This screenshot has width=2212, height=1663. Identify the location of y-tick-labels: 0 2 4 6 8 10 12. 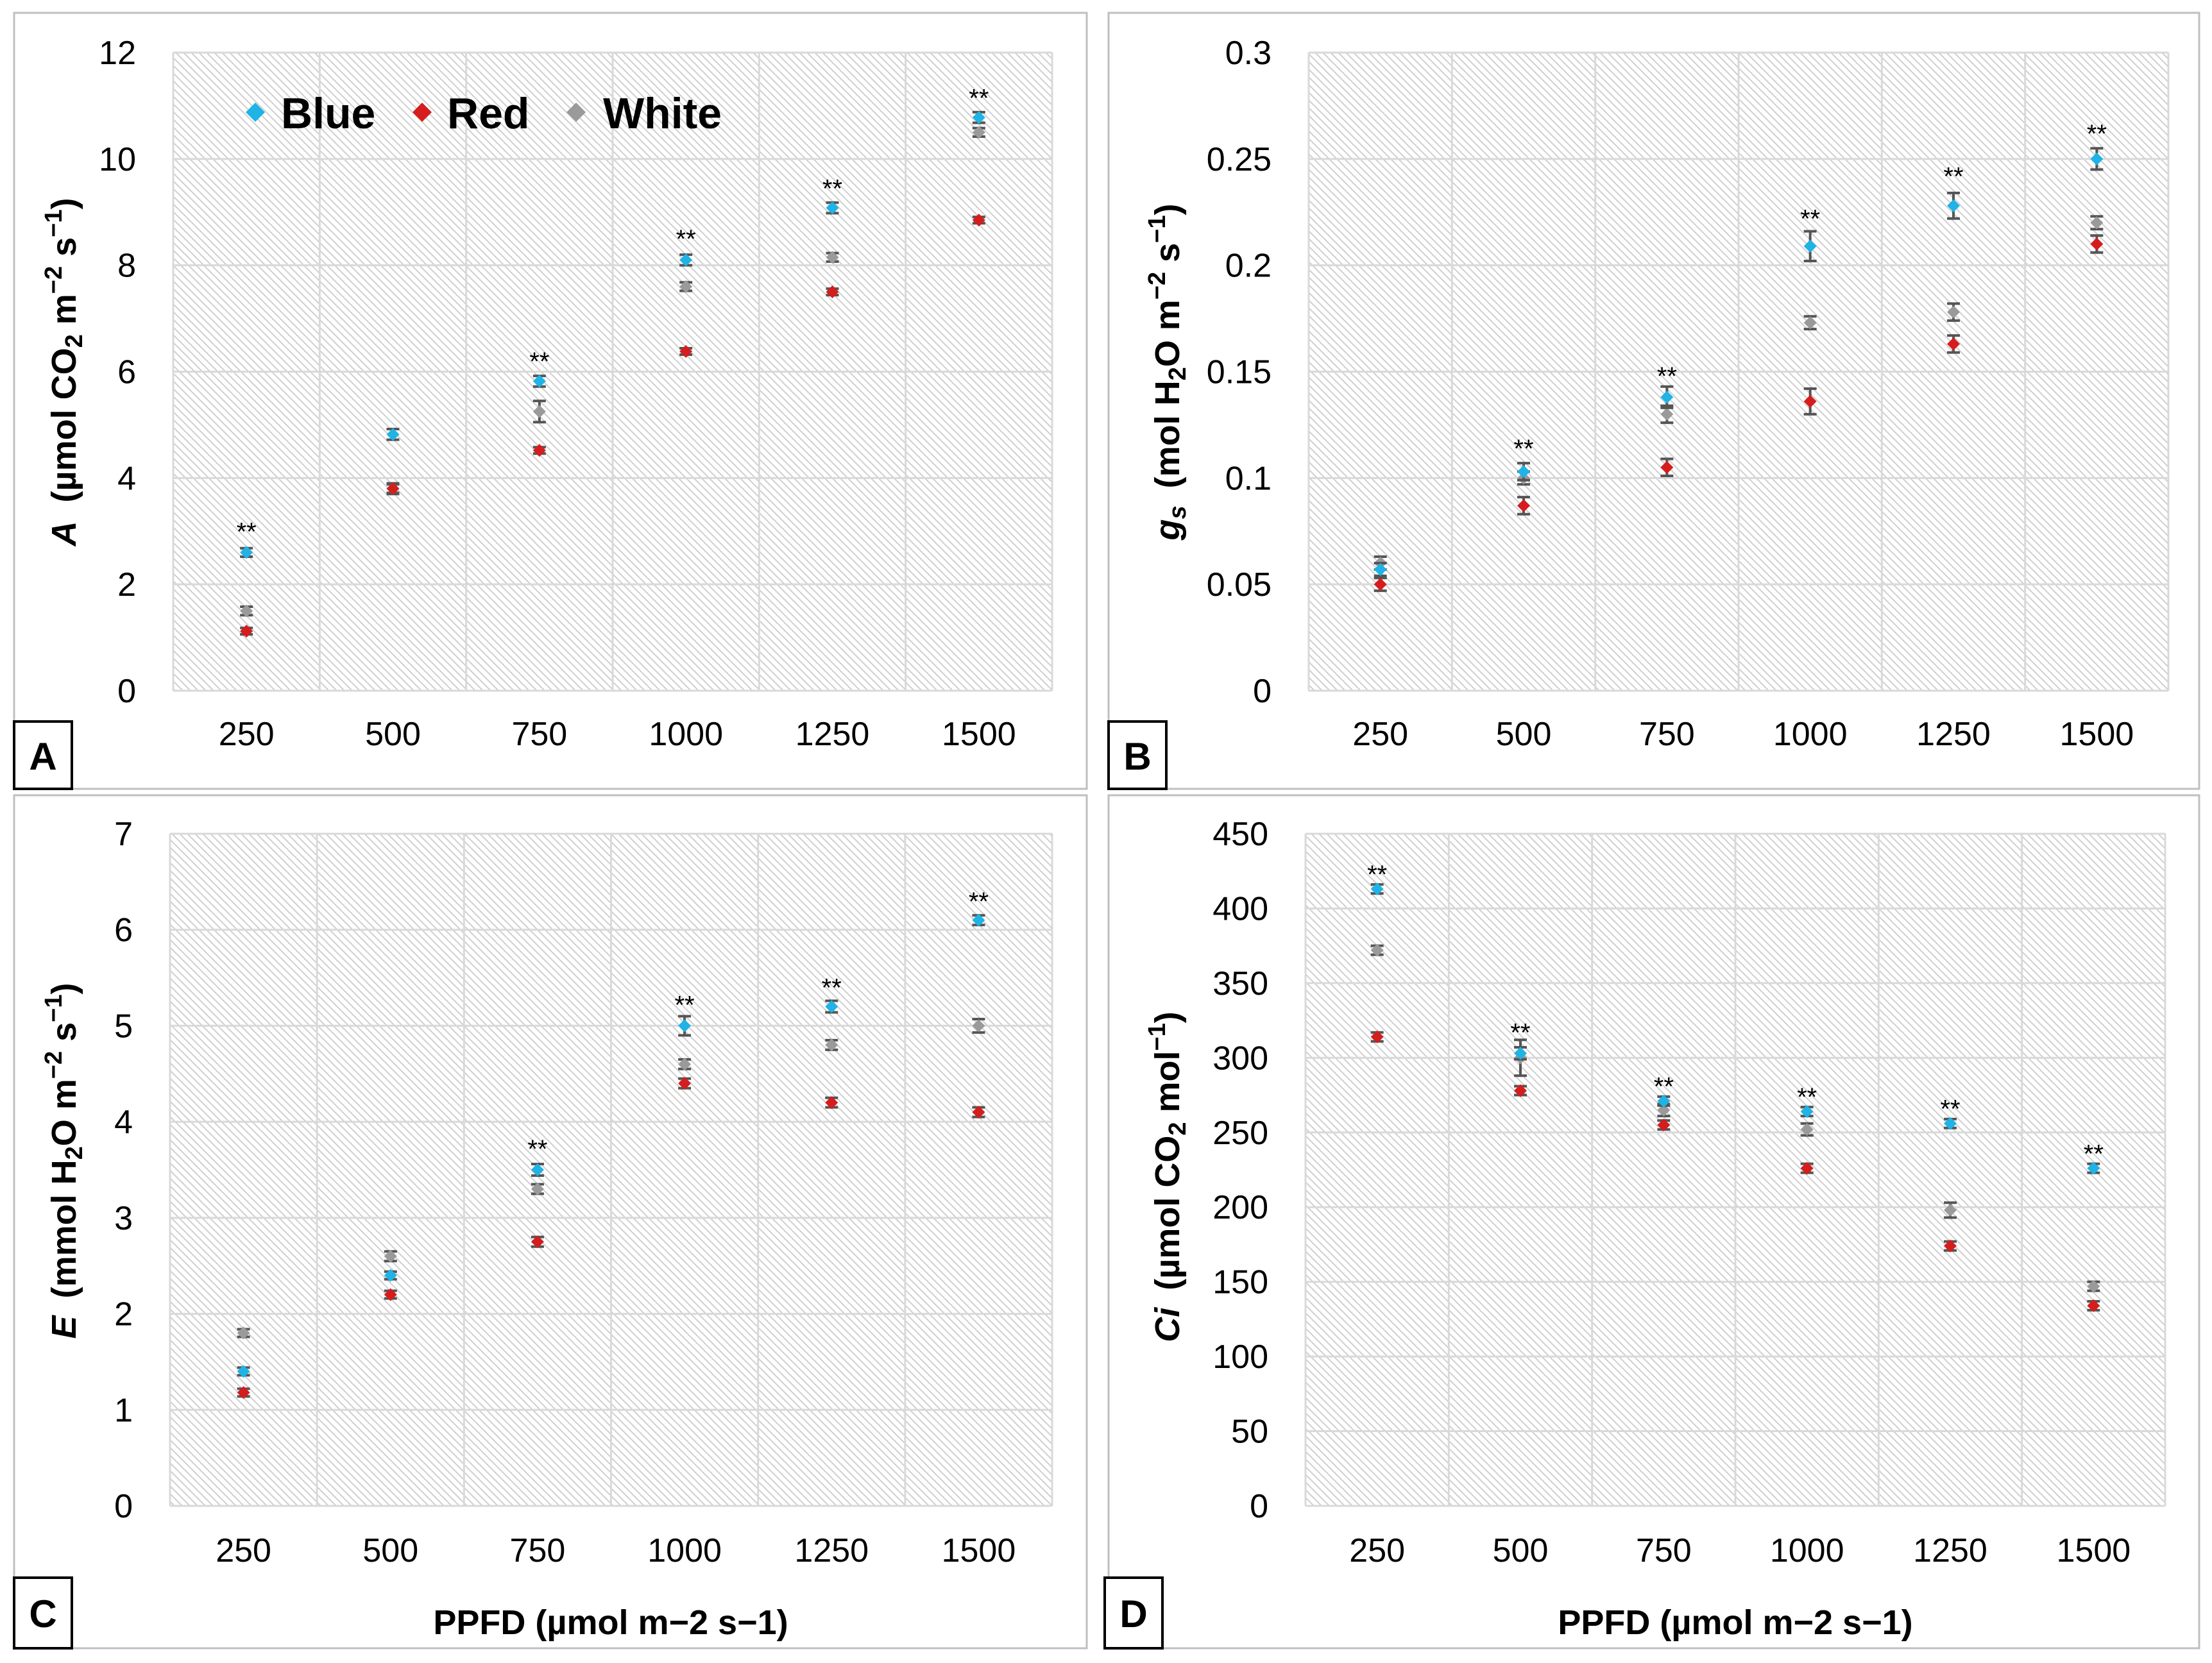
(117, 372).